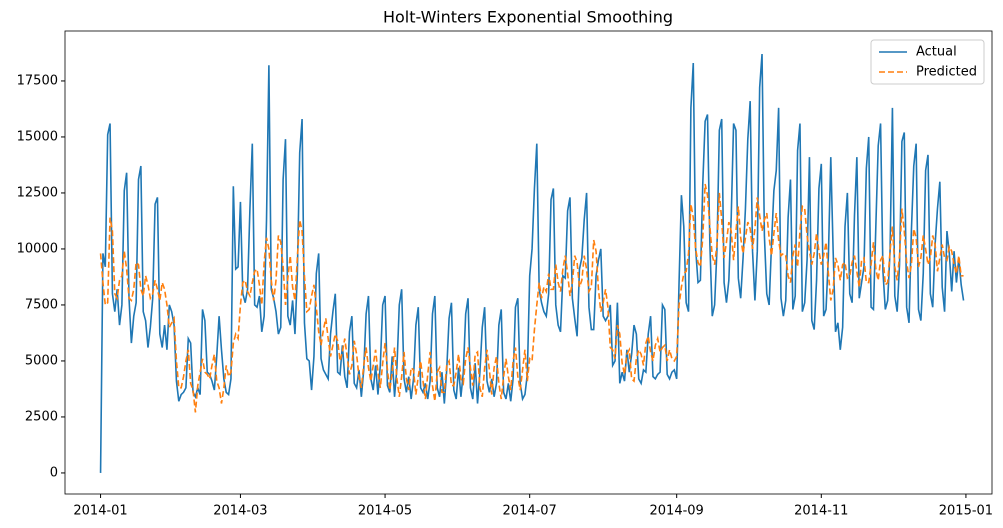 This screenshot has width=1003, height=528. What do you see at coordinates (530, 511) in the screenshot?
I see `x-tick-label: 2014-07` at bounding box center [530, 511].